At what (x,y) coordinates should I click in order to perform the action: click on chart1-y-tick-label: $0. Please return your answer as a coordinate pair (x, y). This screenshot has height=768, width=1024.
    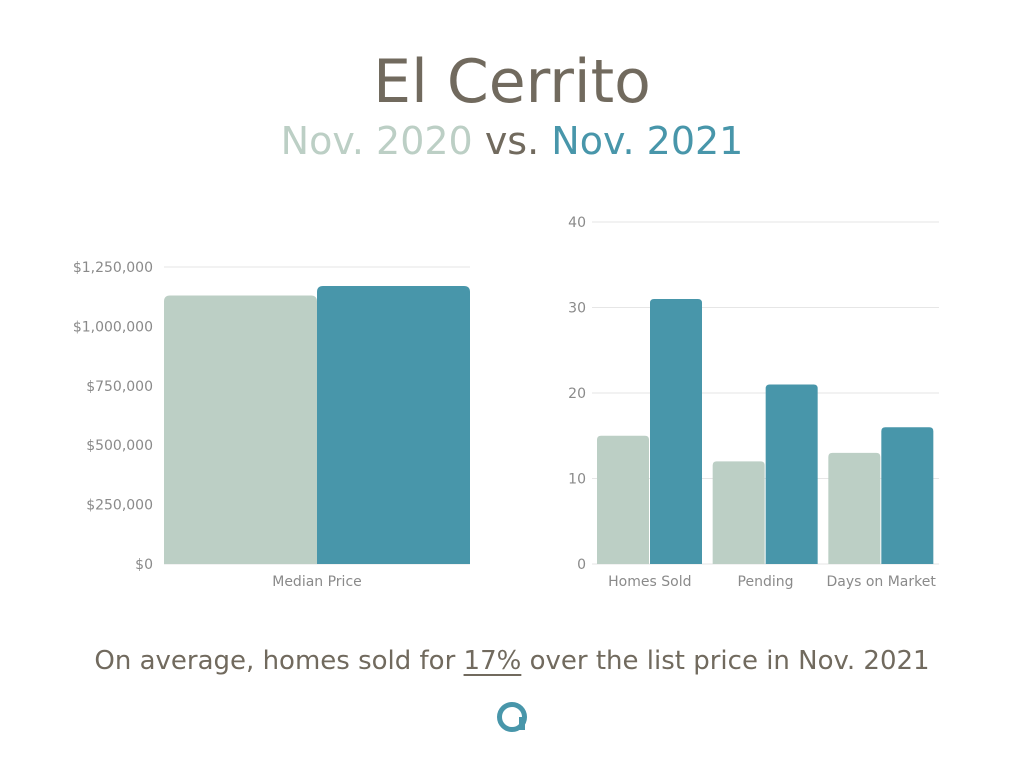
    Looking at the image, I should click on (144, 565).